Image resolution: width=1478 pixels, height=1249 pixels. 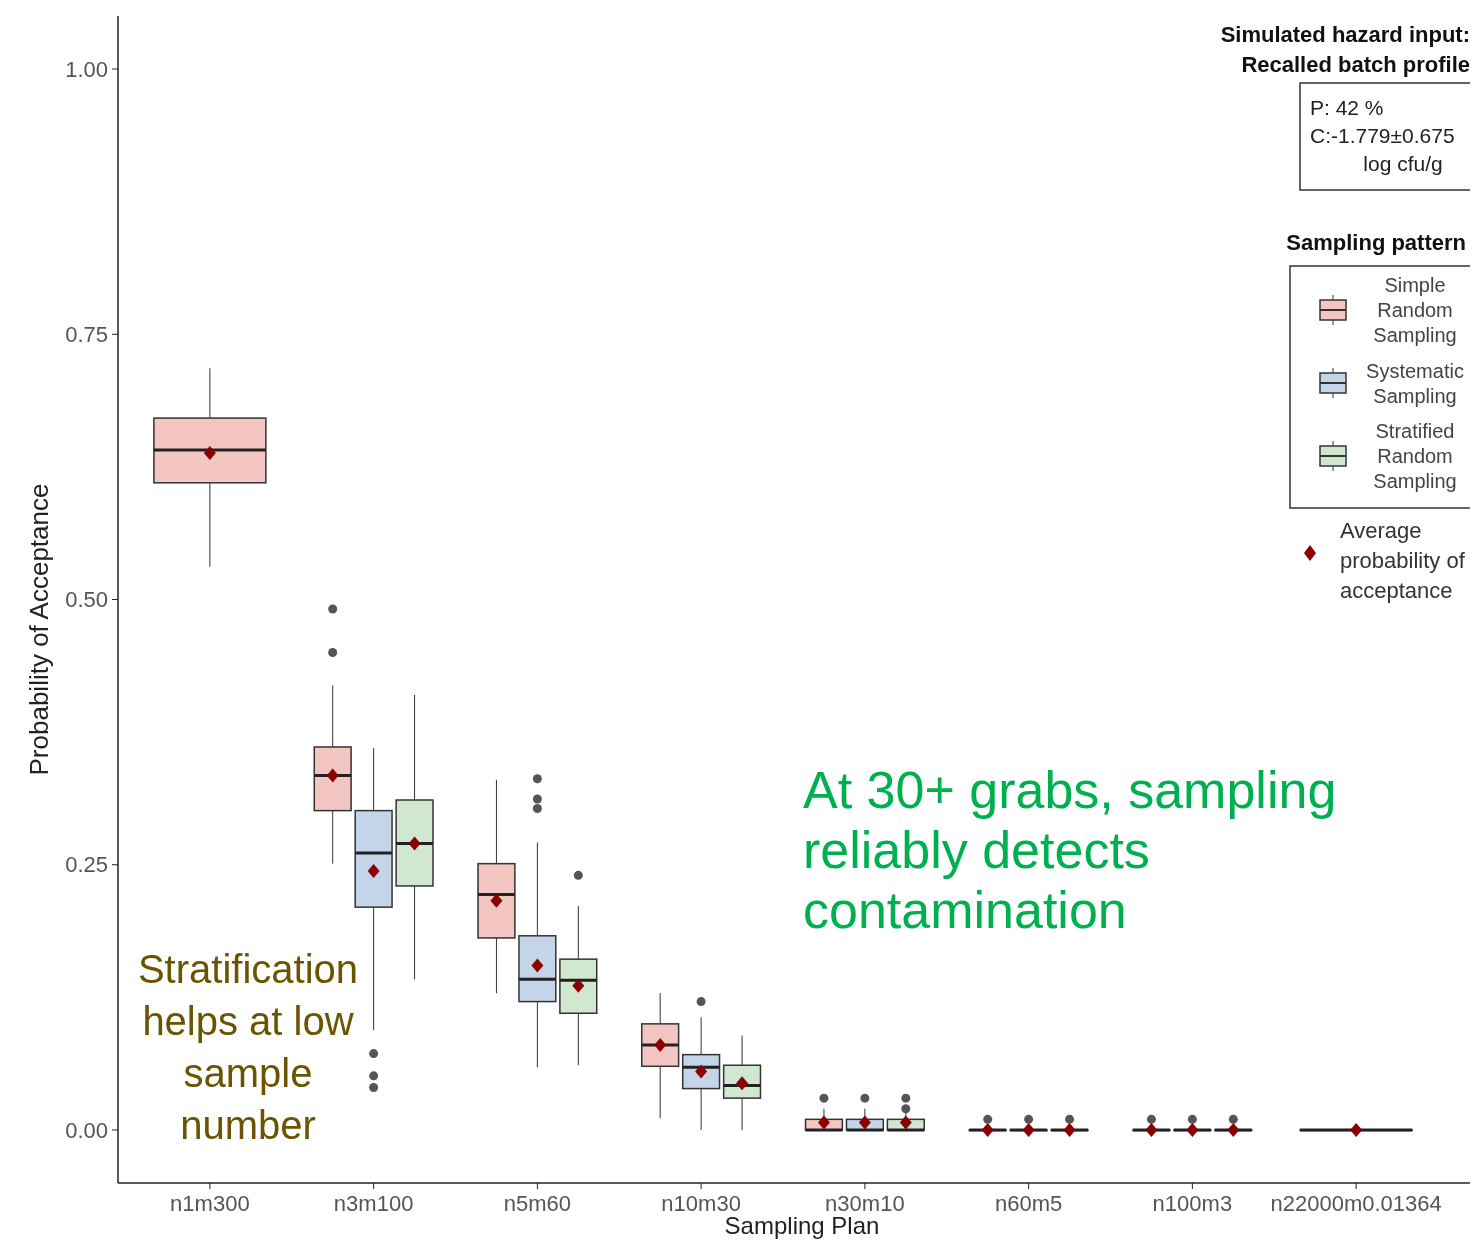 I want to click on text: Simple Random Sampling, so click(x=1415, y=310).